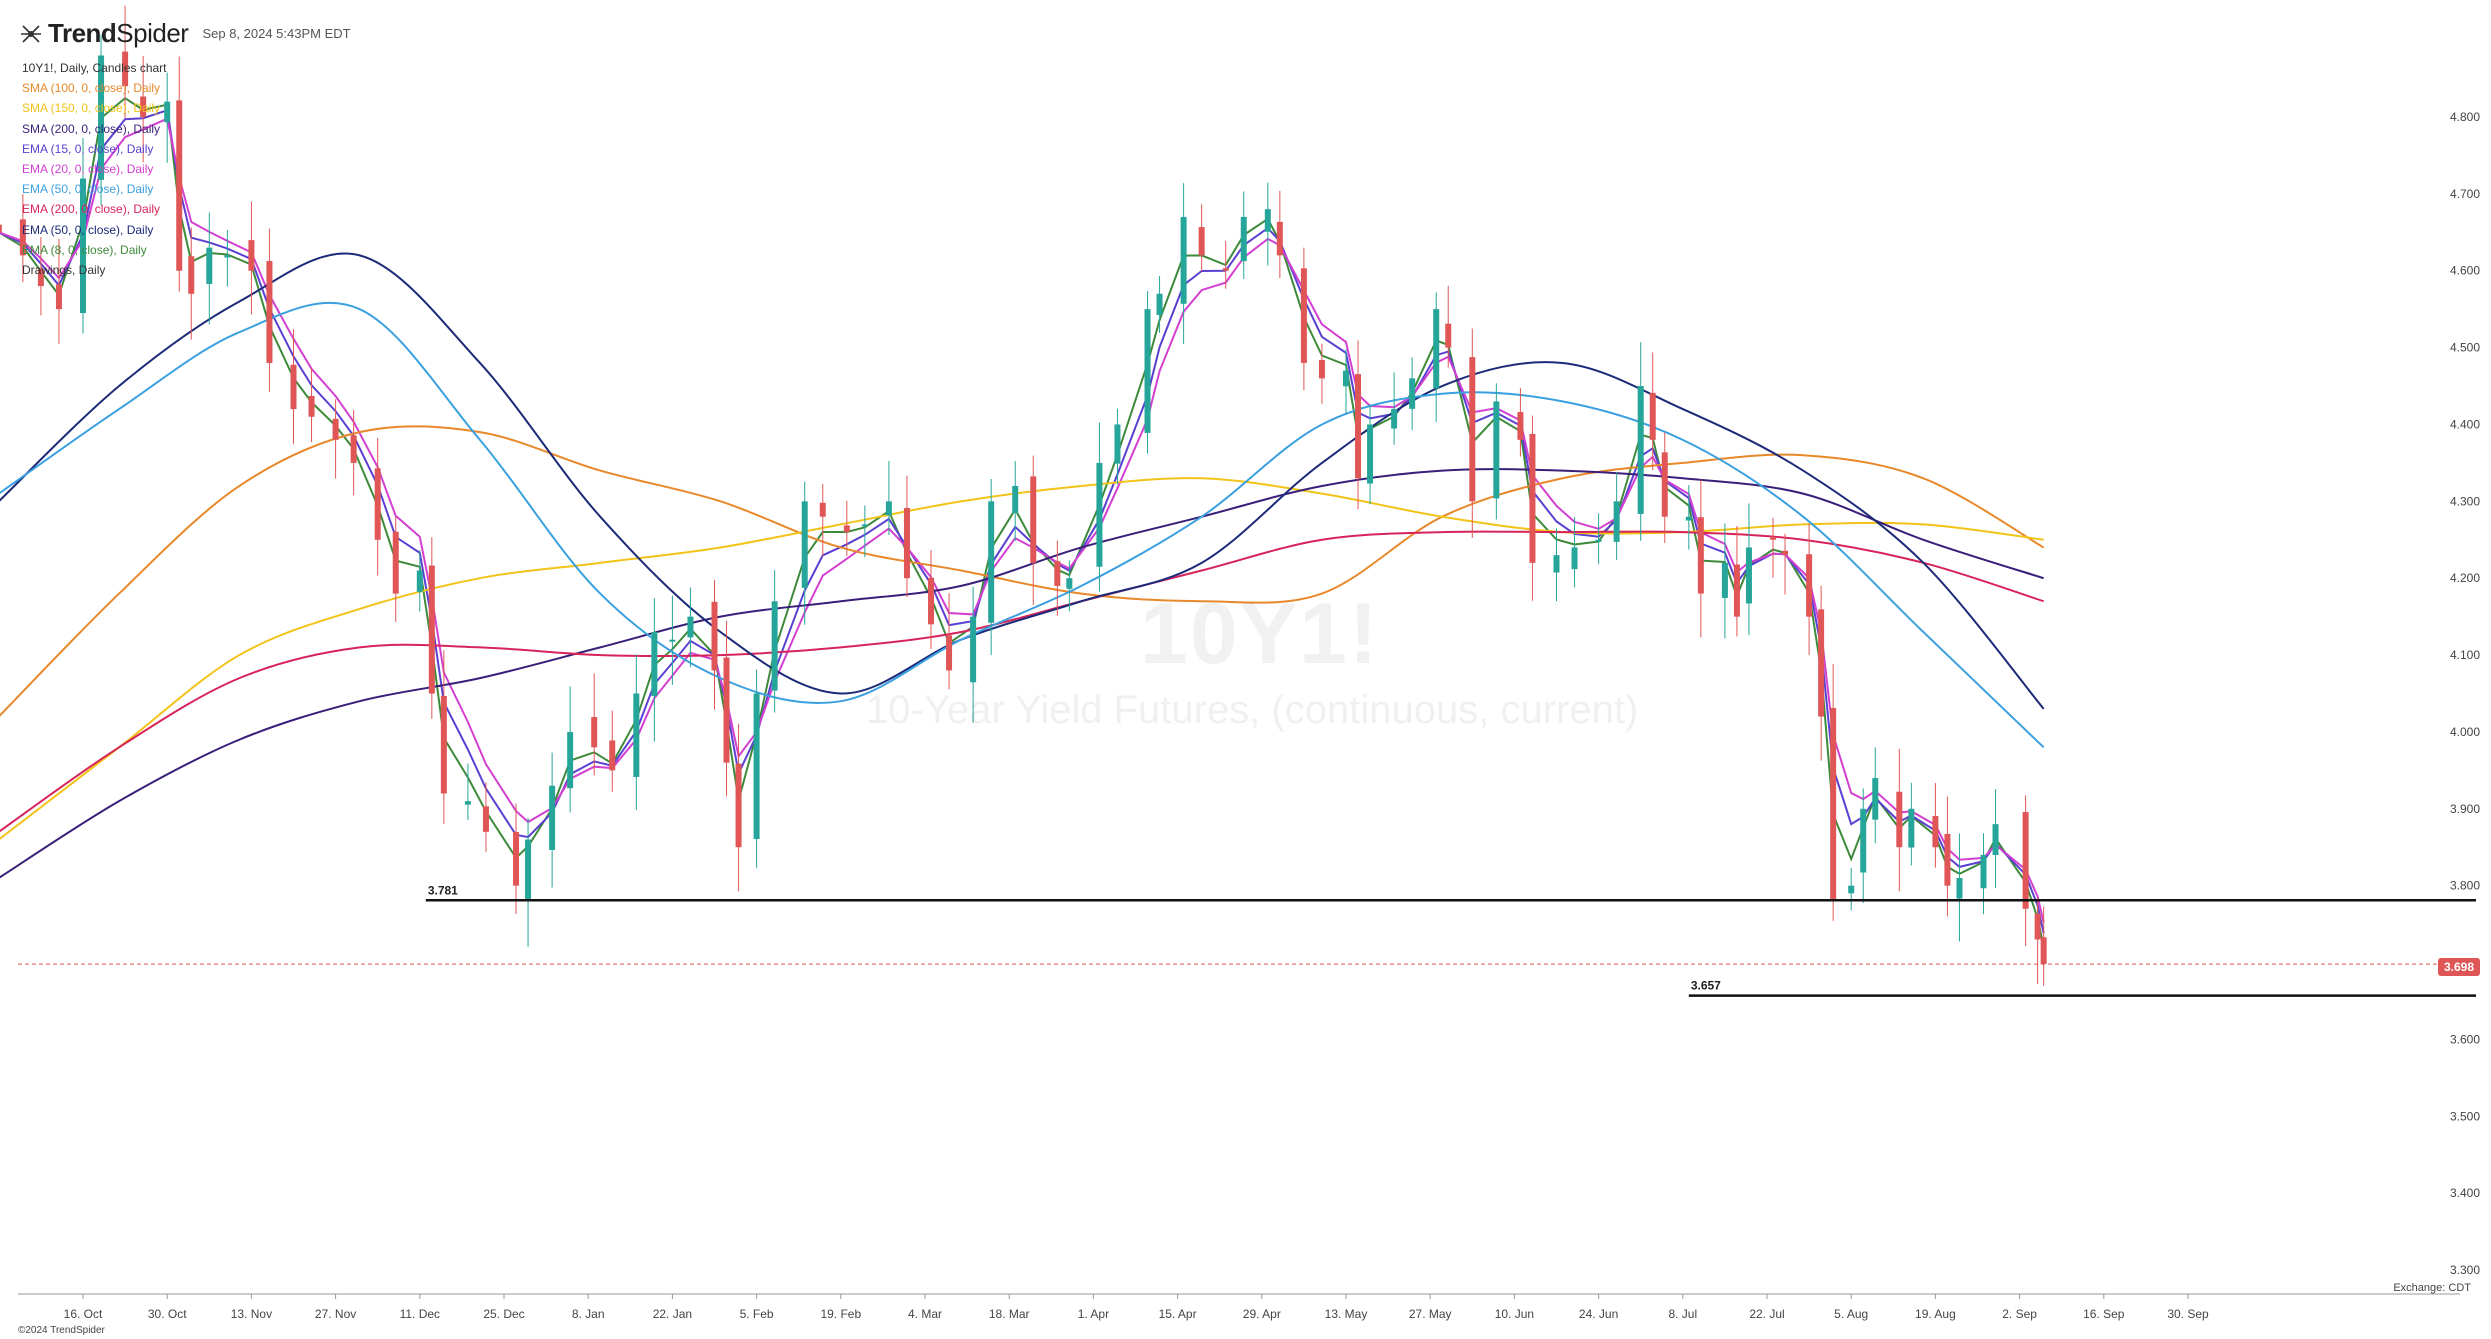 The height and width of the screenshot is (1339, 2491). What do you see at coordinates (443, 890) in the screenshot?
I see `support-level-label: 3.781` at bounding box center [443, 890].